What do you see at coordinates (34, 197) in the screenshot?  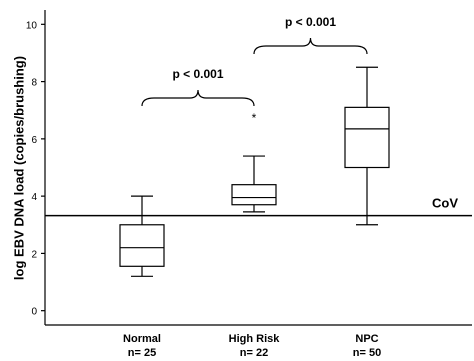 I see `y-tick-label: 4` at bounding box center [34, 197].